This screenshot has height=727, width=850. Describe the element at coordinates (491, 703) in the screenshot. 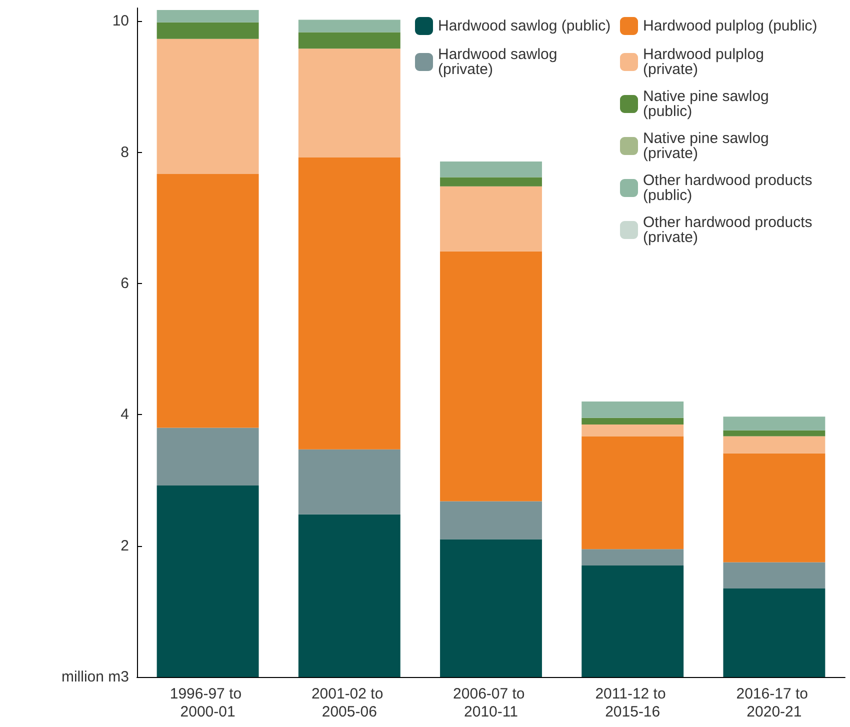

I see `x-tick-label: 2006-07 to 2010-11` at that location.